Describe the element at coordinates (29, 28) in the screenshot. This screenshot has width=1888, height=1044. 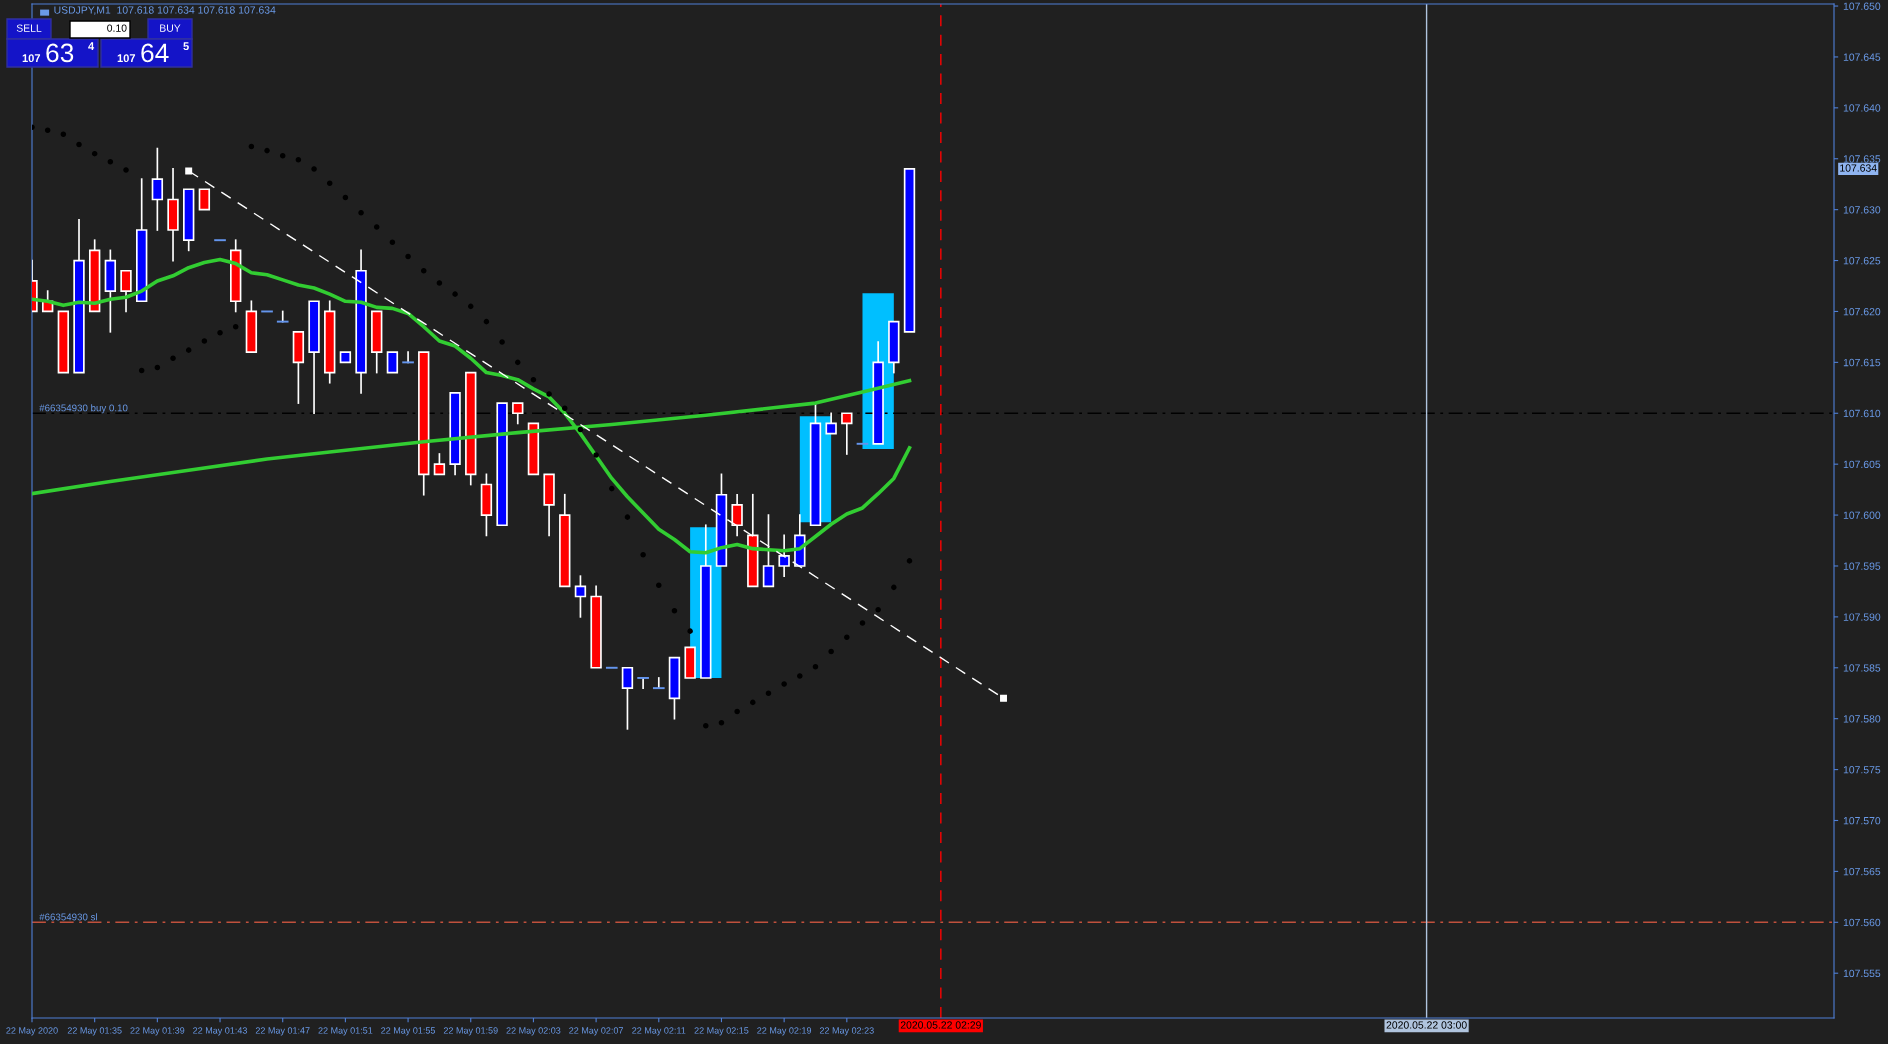
I see `annotation: SELL` at that location.